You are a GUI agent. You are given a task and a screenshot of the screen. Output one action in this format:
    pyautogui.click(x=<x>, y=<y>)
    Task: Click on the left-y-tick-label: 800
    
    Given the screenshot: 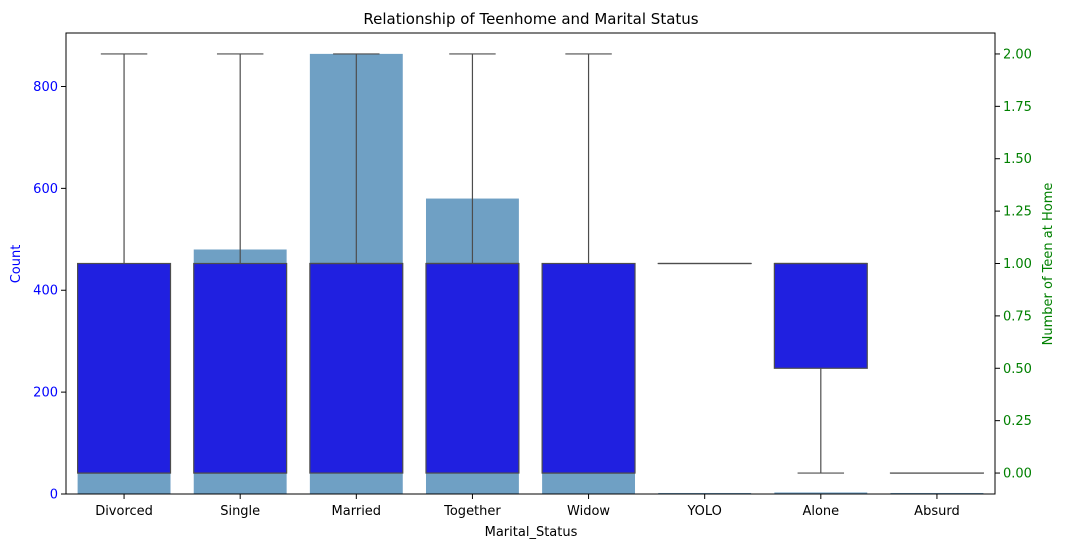 What is the action you would take?
    pyautogui.click(x=45, y=87)
    